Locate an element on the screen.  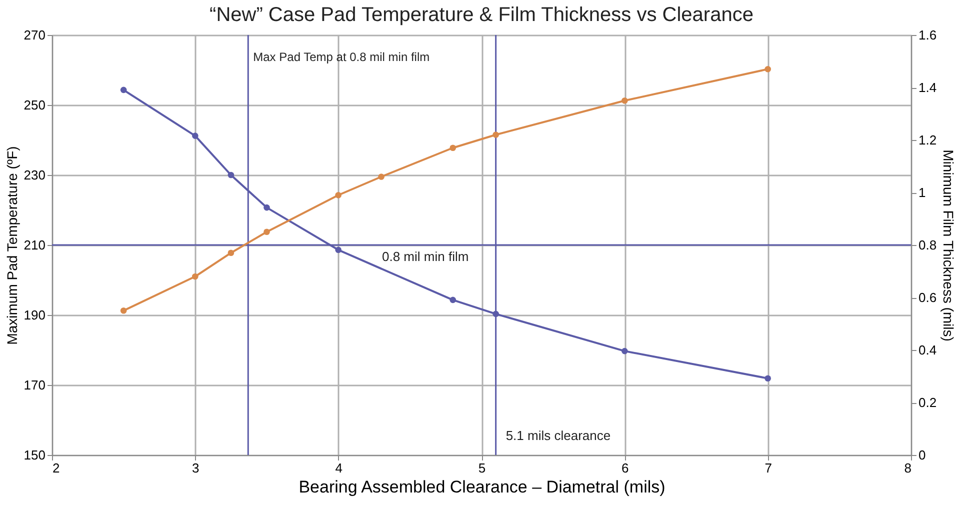
ref-line-label: Max Pad Temp at 0.8 mil min film is located at coordinates (341, 57).